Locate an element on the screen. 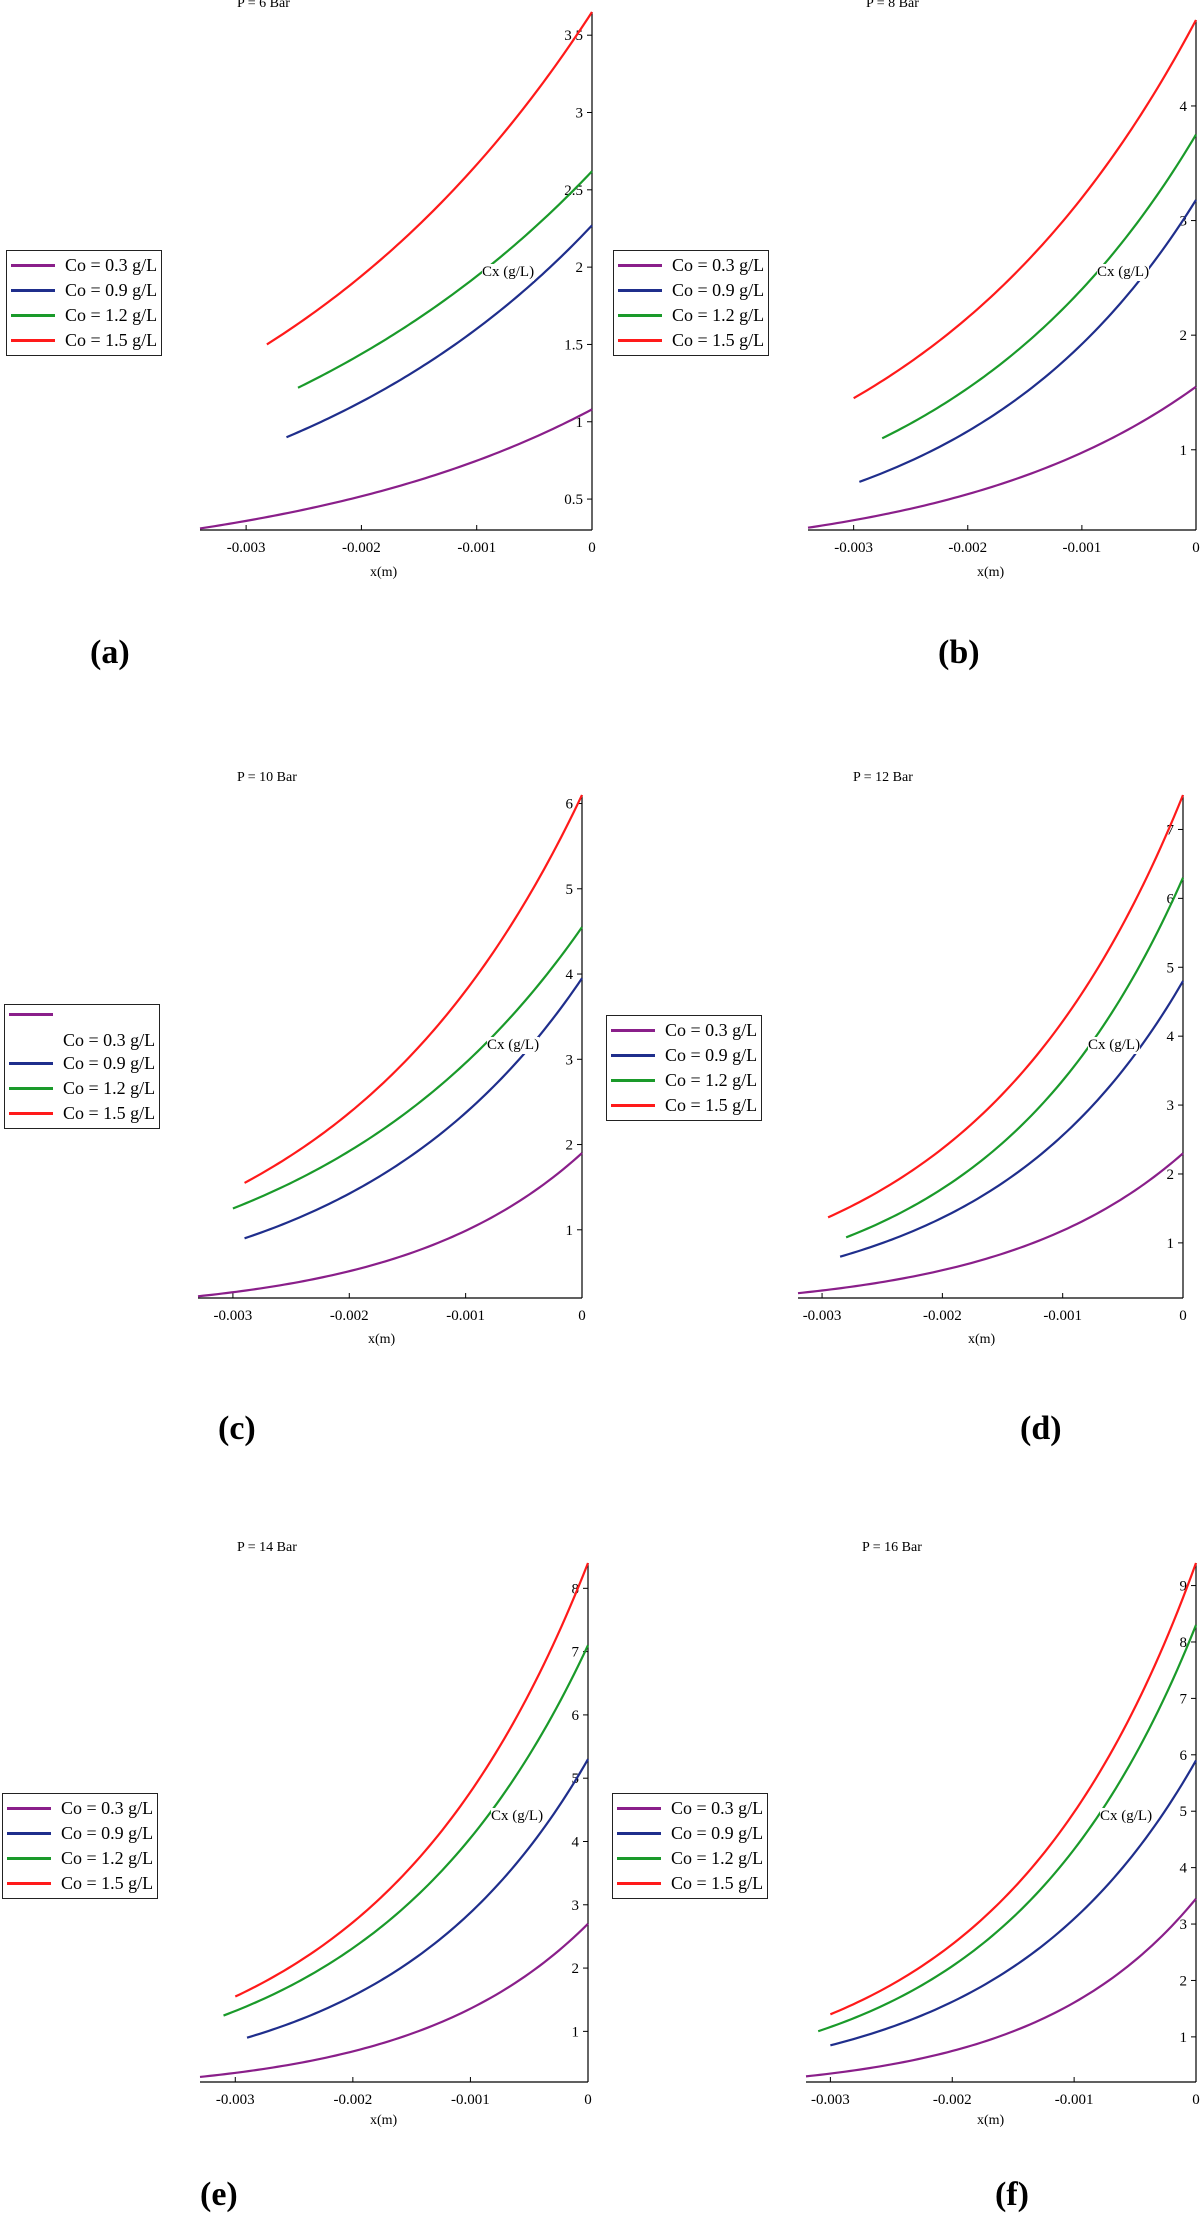 The image size is (1200, 2216). panel-label: (c) is located at coordinates (237, 1428).